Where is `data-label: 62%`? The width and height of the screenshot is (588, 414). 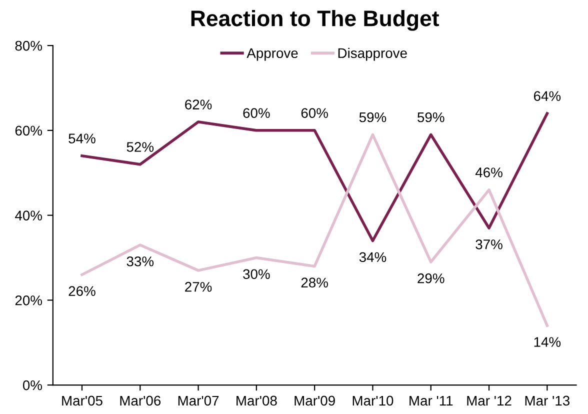 data-label: 62% is located at coordinates (198, 105).